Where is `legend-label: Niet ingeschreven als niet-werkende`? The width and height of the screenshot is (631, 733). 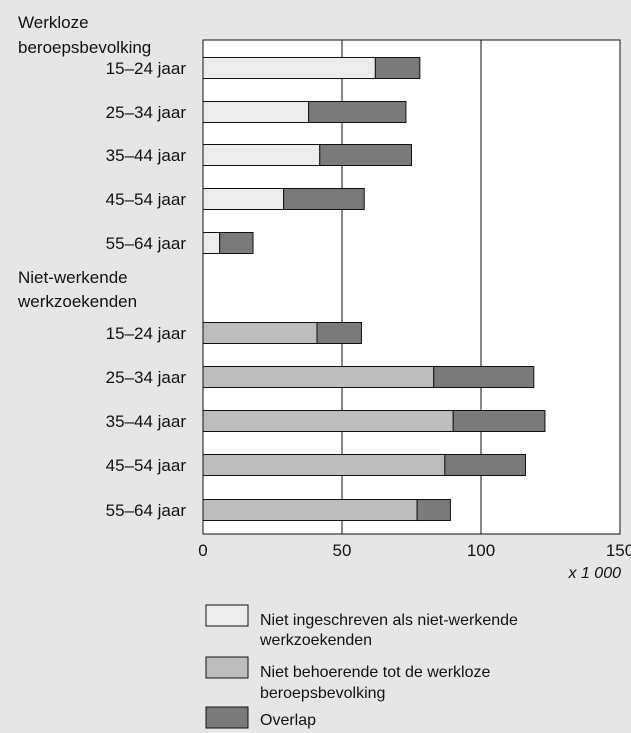
legend-label: Niet ingeschreven als niet-werkende is located at coordinates (389, 620).